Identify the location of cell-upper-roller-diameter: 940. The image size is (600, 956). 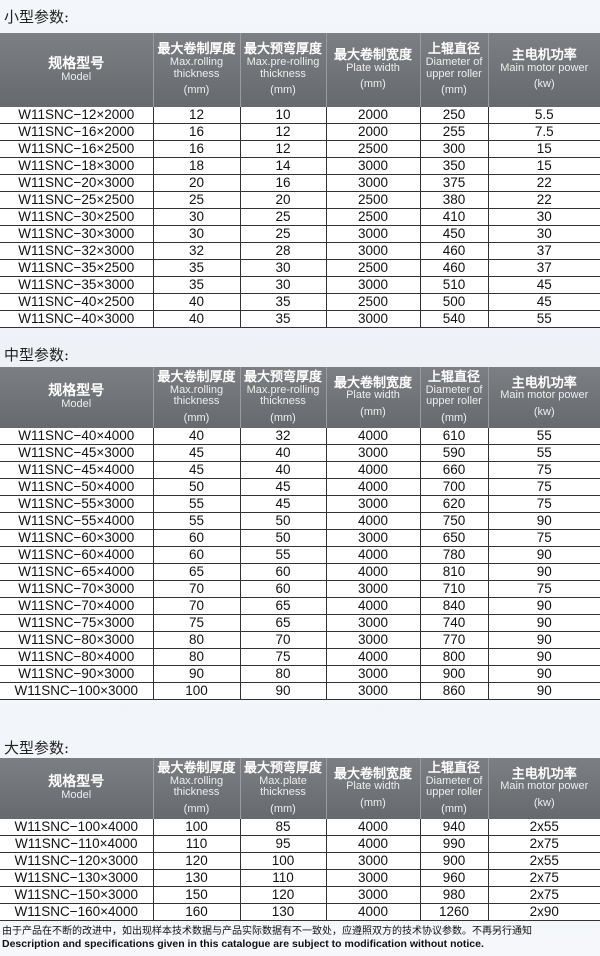
(453, 827).